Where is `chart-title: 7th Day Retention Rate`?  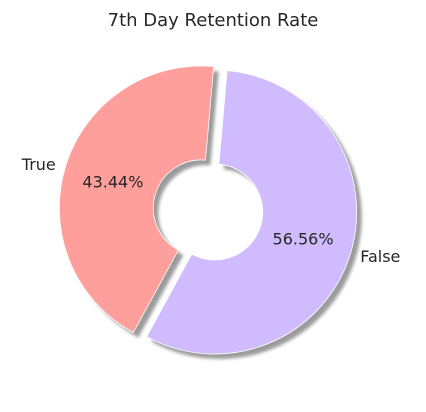
chart-title: 7th Day Retention Rate is located at coordinates (213, 20).